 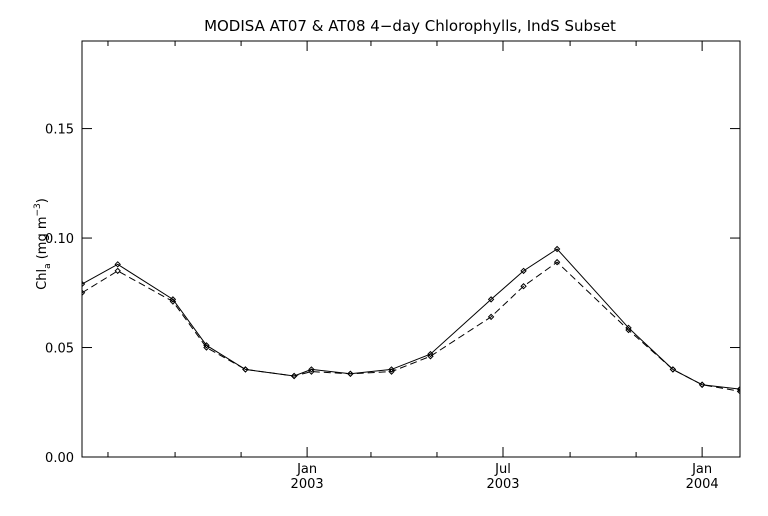 What do you see at coordinates (59, 458) in the screenshot?
I see `y-tick-label: 0.00` at bounding box center [59, 458].